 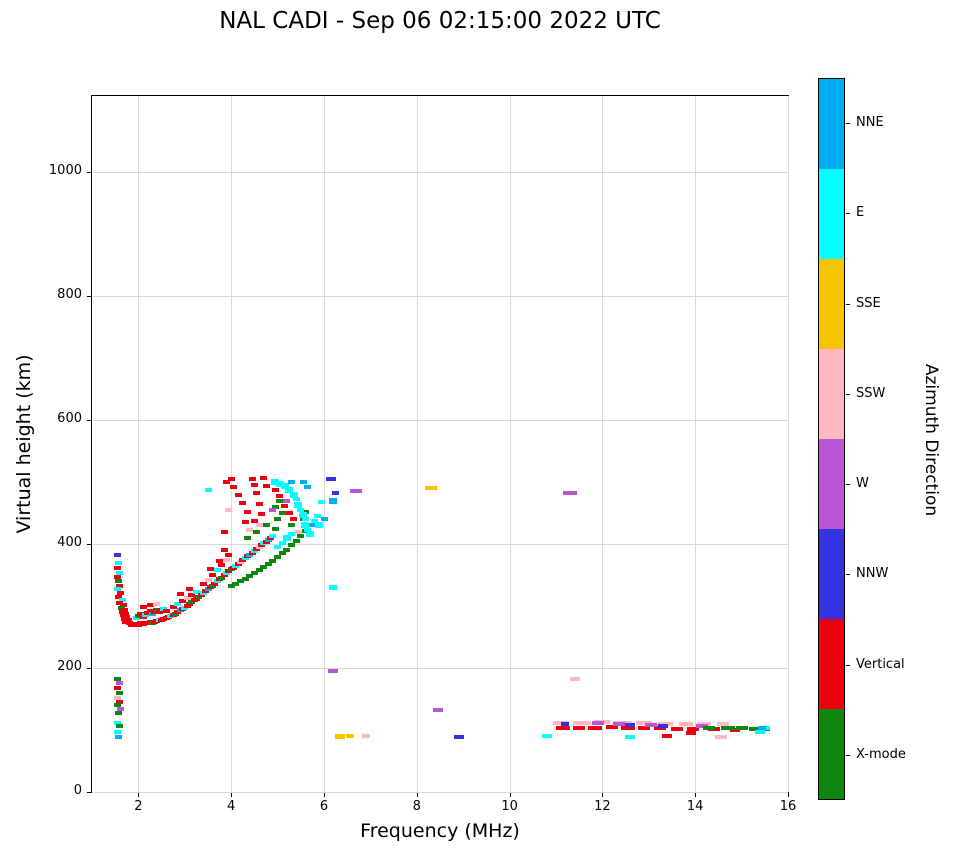 I want to click on colorbar-segment-NNW, so click(x=831, y=574).